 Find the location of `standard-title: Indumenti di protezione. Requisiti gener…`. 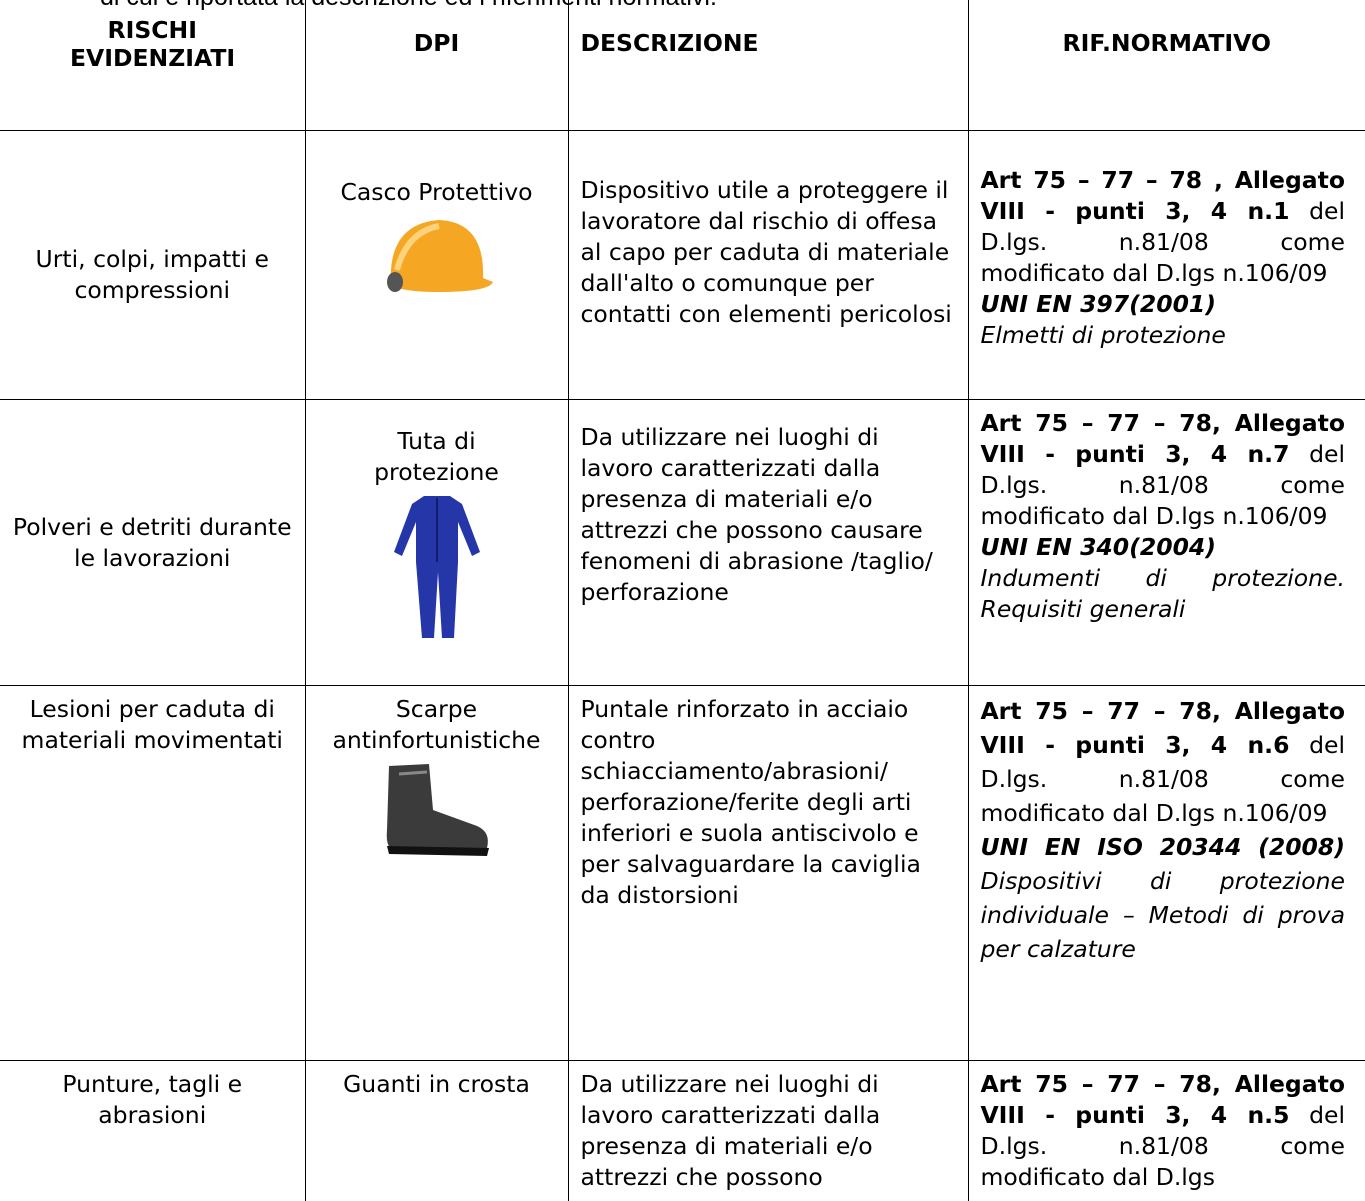

standard-title: Indumenti di protezione. Requisiti gener… is located at coordinates (1163, 593).